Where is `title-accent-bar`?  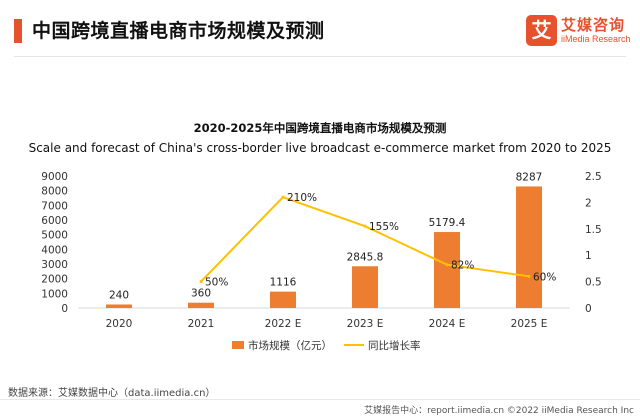 title-accent-bar is located at coordinates (18, 31).